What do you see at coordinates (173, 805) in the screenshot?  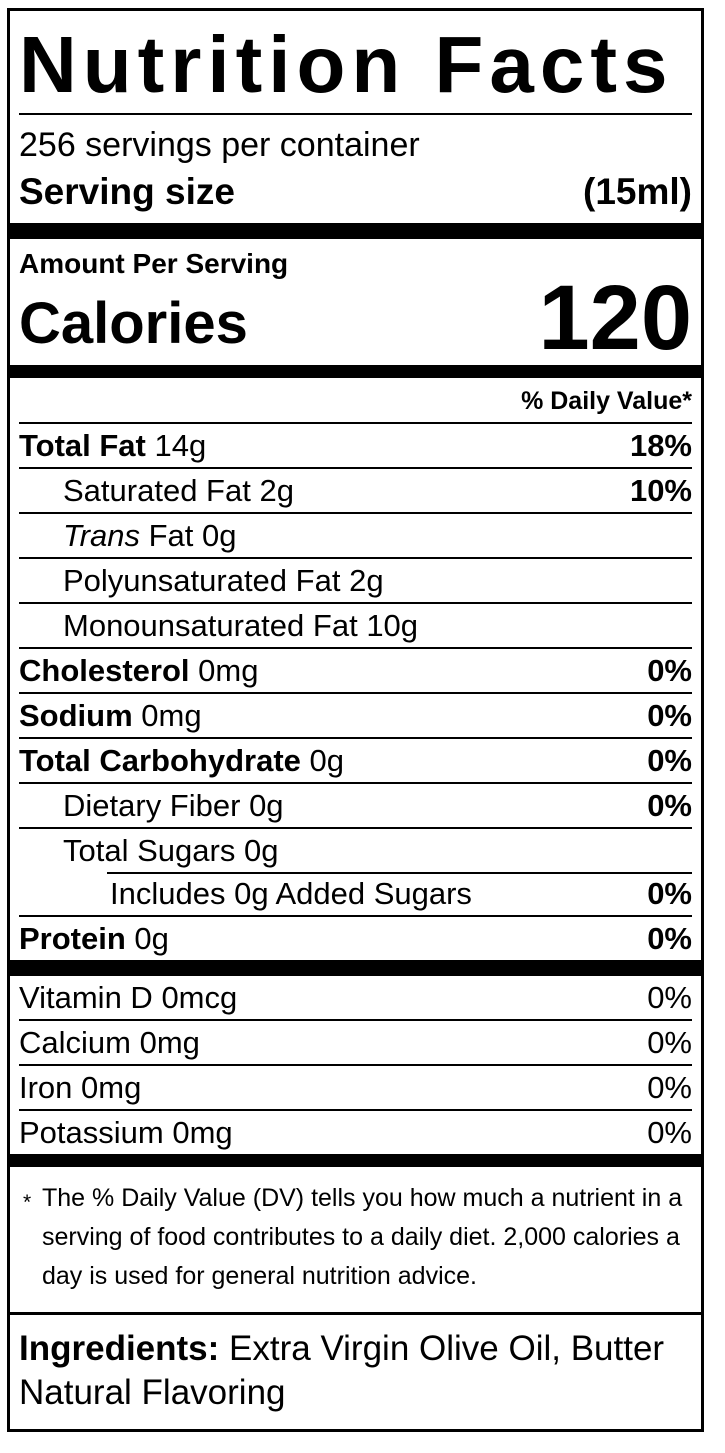 I see `nutrient-name: Dietary Fiber 0g` at bounding box center [173, 805].